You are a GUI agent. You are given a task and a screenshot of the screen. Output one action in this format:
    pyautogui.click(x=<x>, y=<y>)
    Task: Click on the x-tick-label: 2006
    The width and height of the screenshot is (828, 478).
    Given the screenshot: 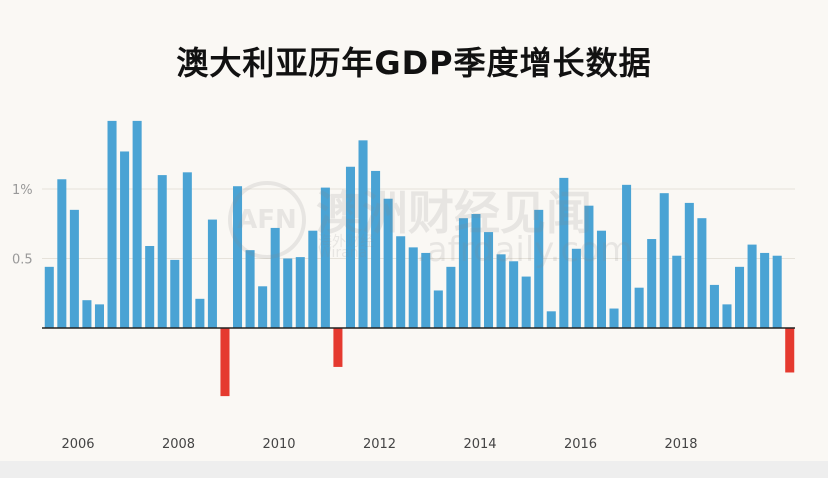 What is the action you would take?
    pyautogui.click(x=77, y=444)
    